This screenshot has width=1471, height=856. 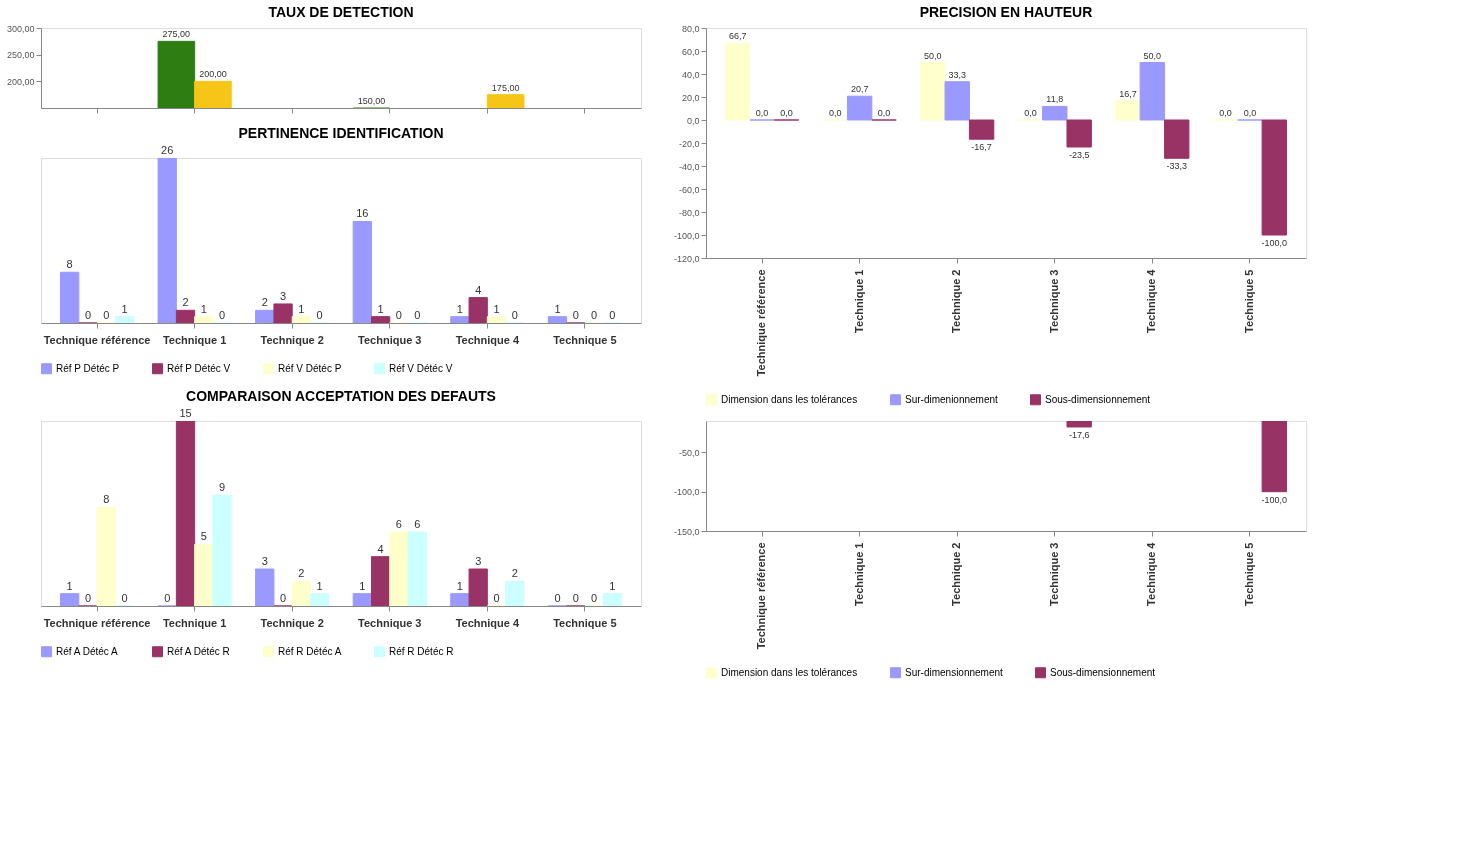 I want to click on data-label: -23,5, so click(x=1079, y=155).